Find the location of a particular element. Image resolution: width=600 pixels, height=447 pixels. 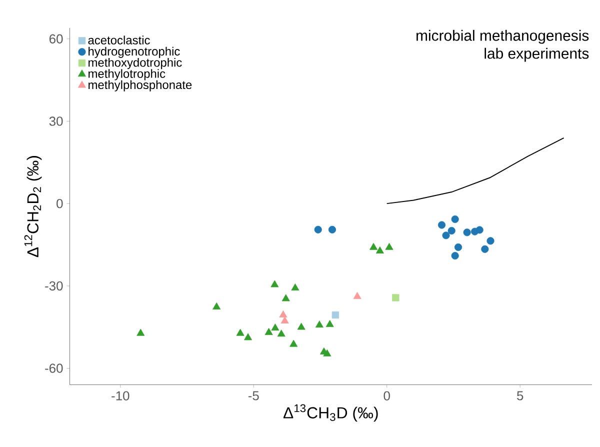

y-tick-label: -30 is located at coordinates (54, 286).